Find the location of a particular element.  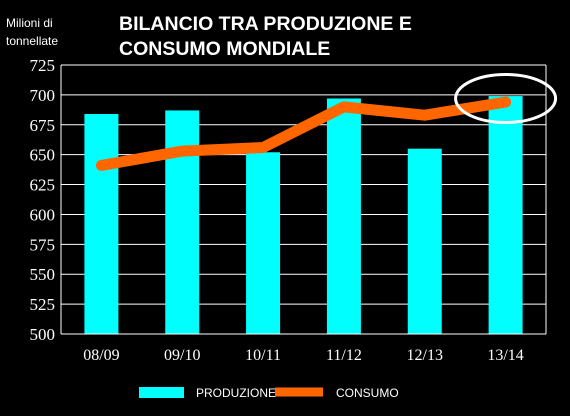

chart-title-line-1: BILANCIO TRA PRODUZIONE E is located at coordinates (265, 24).